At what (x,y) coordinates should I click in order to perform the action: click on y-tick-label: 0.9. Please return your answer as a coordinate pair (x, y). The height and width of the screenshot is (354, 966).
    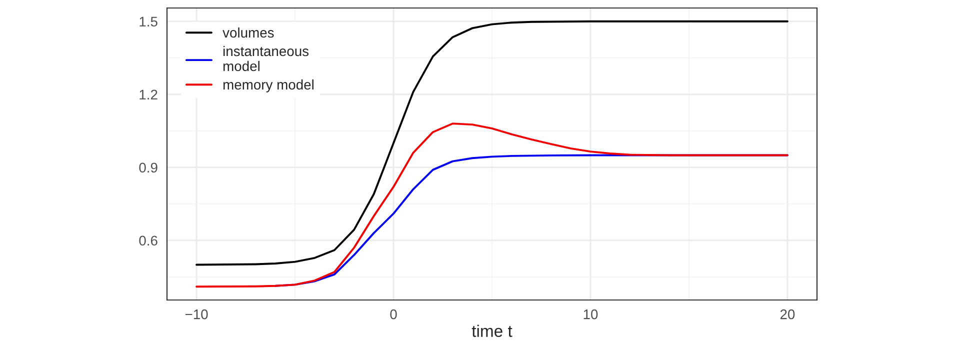
    Looking at the image, I should click on (148, 167).